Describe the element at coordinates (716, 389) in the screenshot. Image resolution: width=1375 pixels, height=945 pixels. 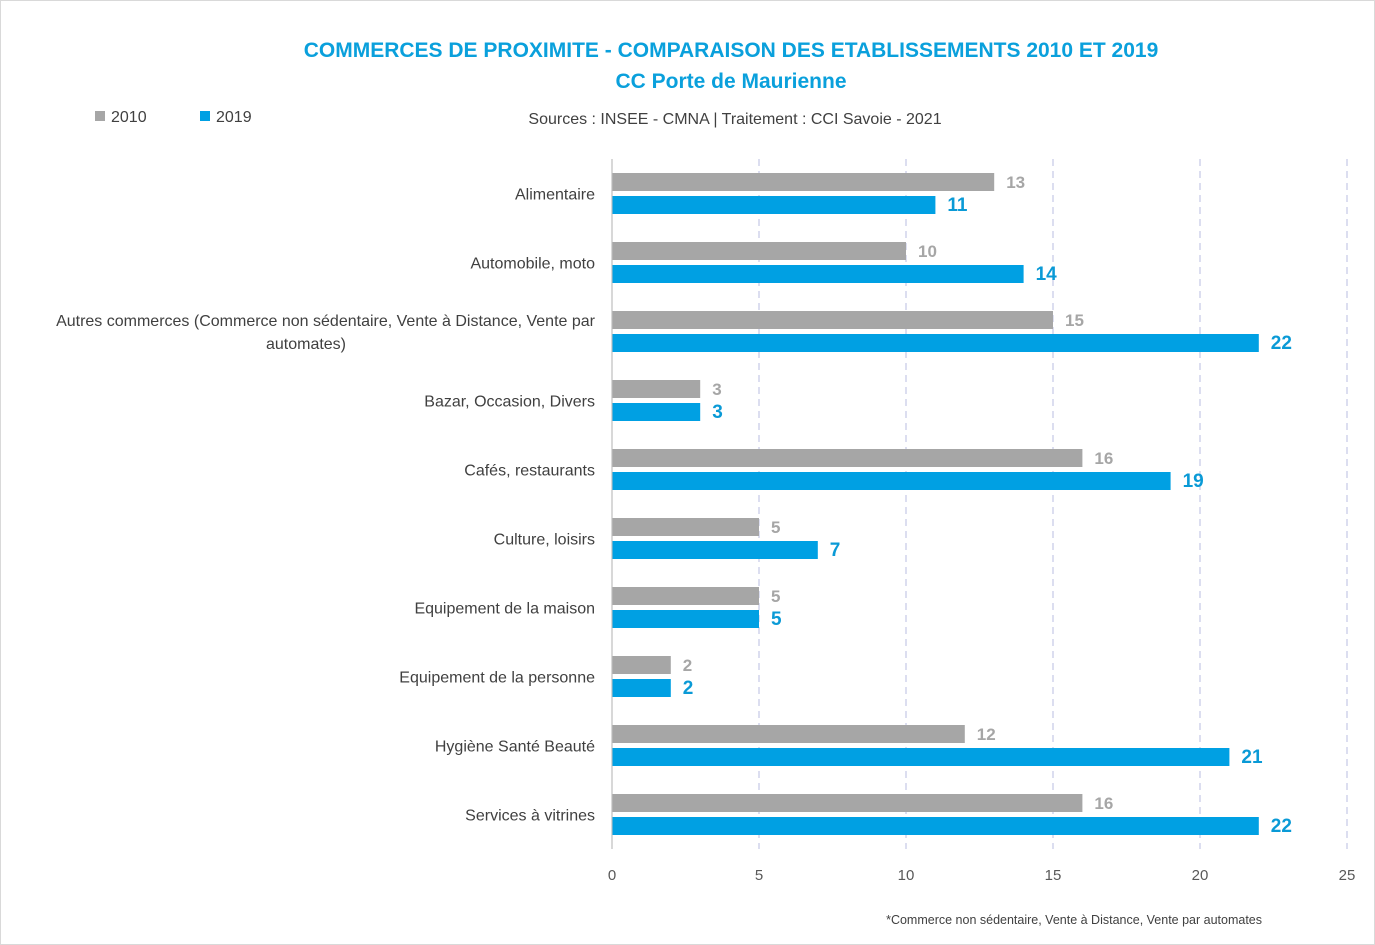
I see `data-label-2010: 3` at that location.